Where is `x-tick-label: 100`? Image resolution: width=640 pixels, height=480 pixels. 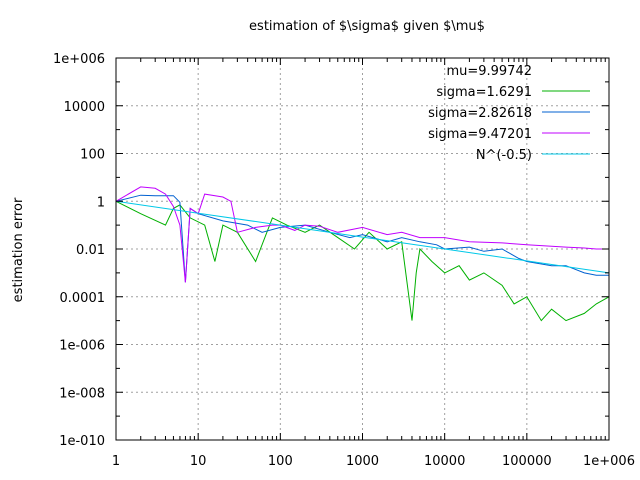
x-tick-label: 100 is located at coordinates (280, 461).